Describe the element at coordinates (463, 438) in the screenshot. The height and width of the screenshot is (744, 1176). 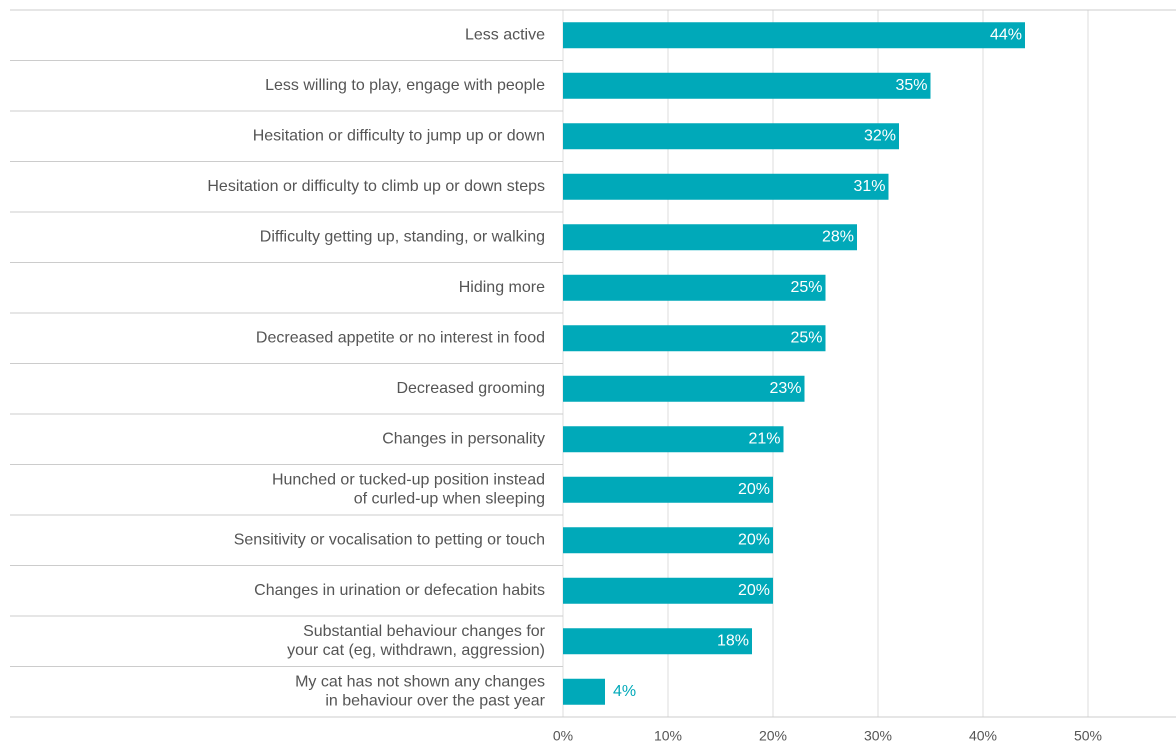
I see `y-tick-label: Changes in personality` at that location.